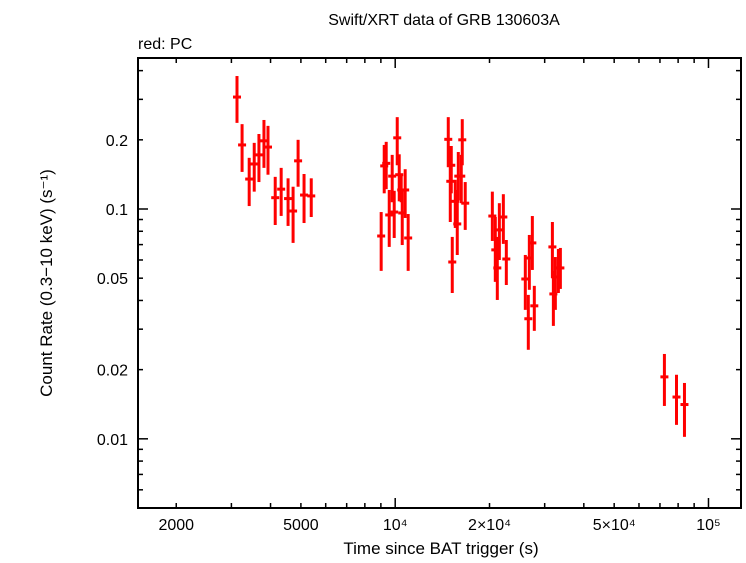 This screenshot has height=563, width=746. I want to click on y-tick-label: 0.1, so click(117, 210).